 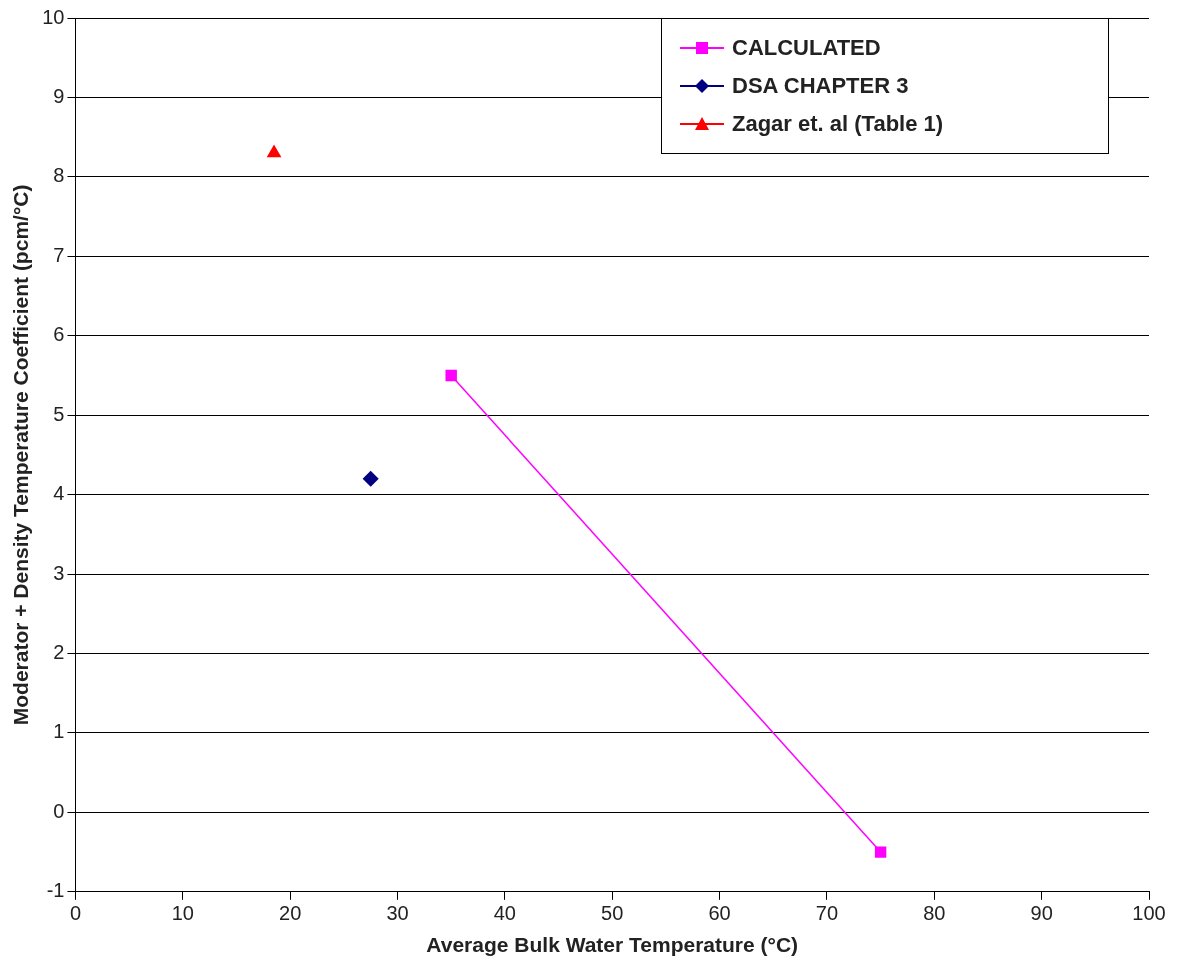 I want to click on y-tick-label: 5, so click(x=59, y=413).